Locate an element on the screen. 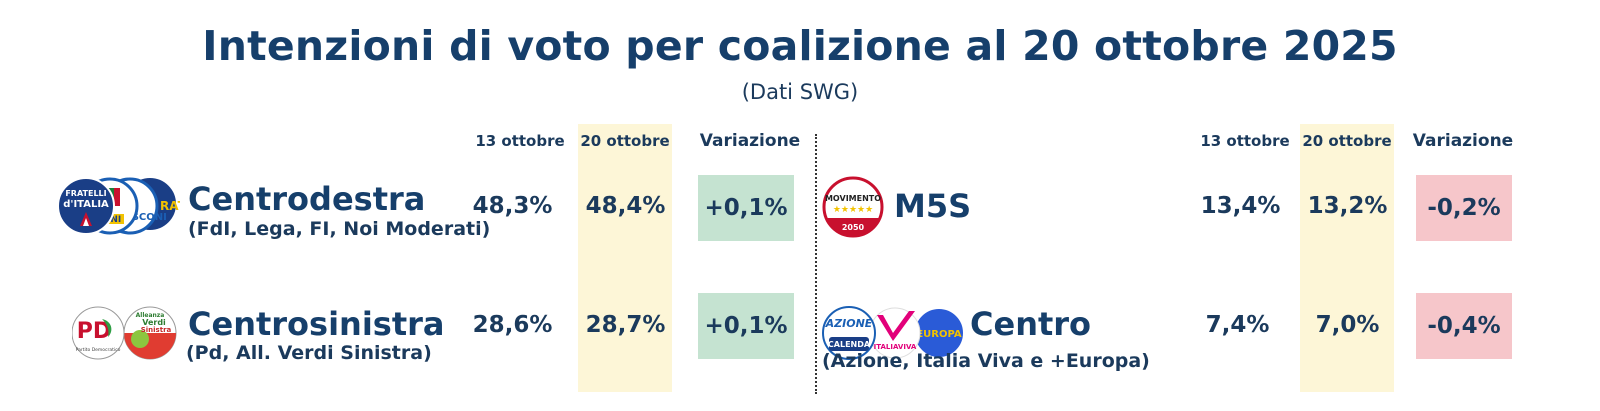 Image resolution: width=1600 pixels, height=411 pixels. current-column-highlight-right is located at coordinates (1347, 258).